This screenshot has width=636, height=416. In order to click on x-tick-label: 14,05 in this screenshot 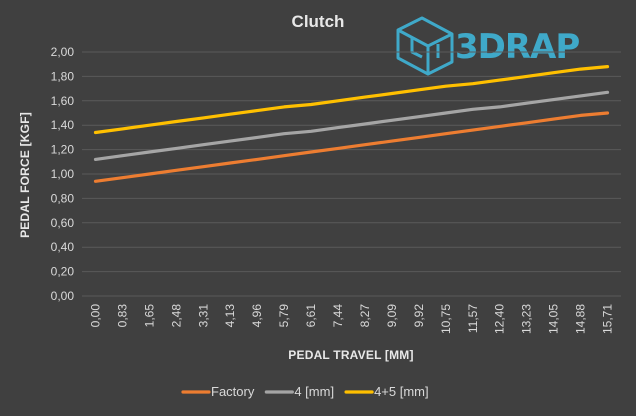, I will do `click(554, 319)`.